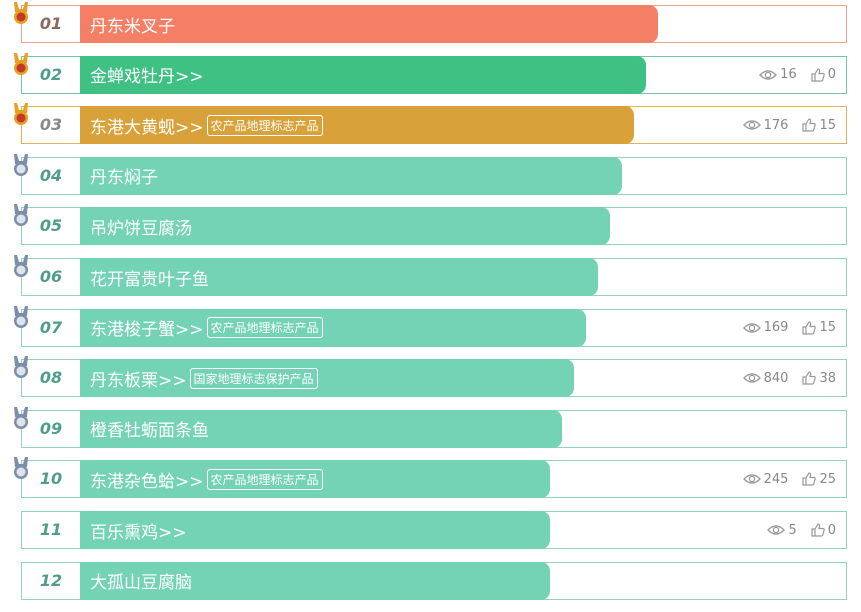 The width and height of the screenshot is (861, 612). What do you see at coordinates (827, 378) in the screenshot?
I see `likes-count: 38` at bounding box center [827, 378].